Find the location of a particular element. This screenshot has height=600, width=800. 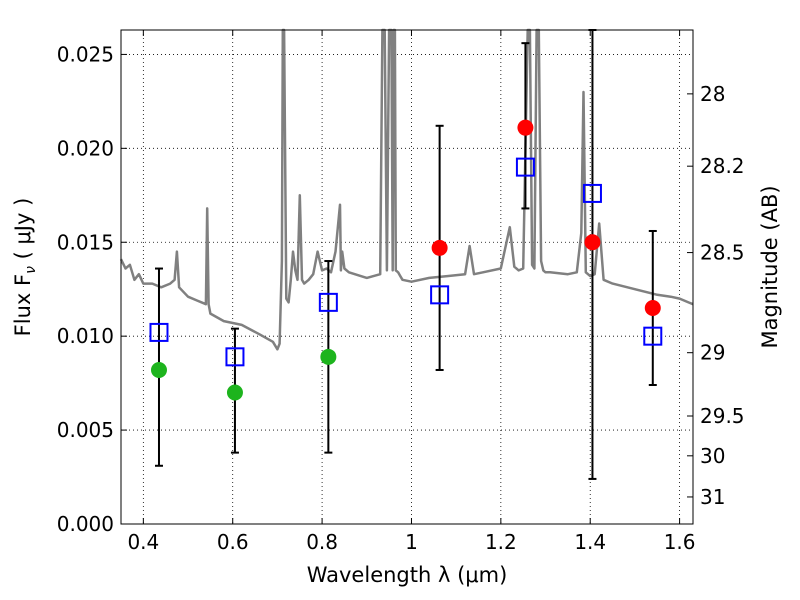

y-tick-label: 0.015 is located at coordinates (85, 242).